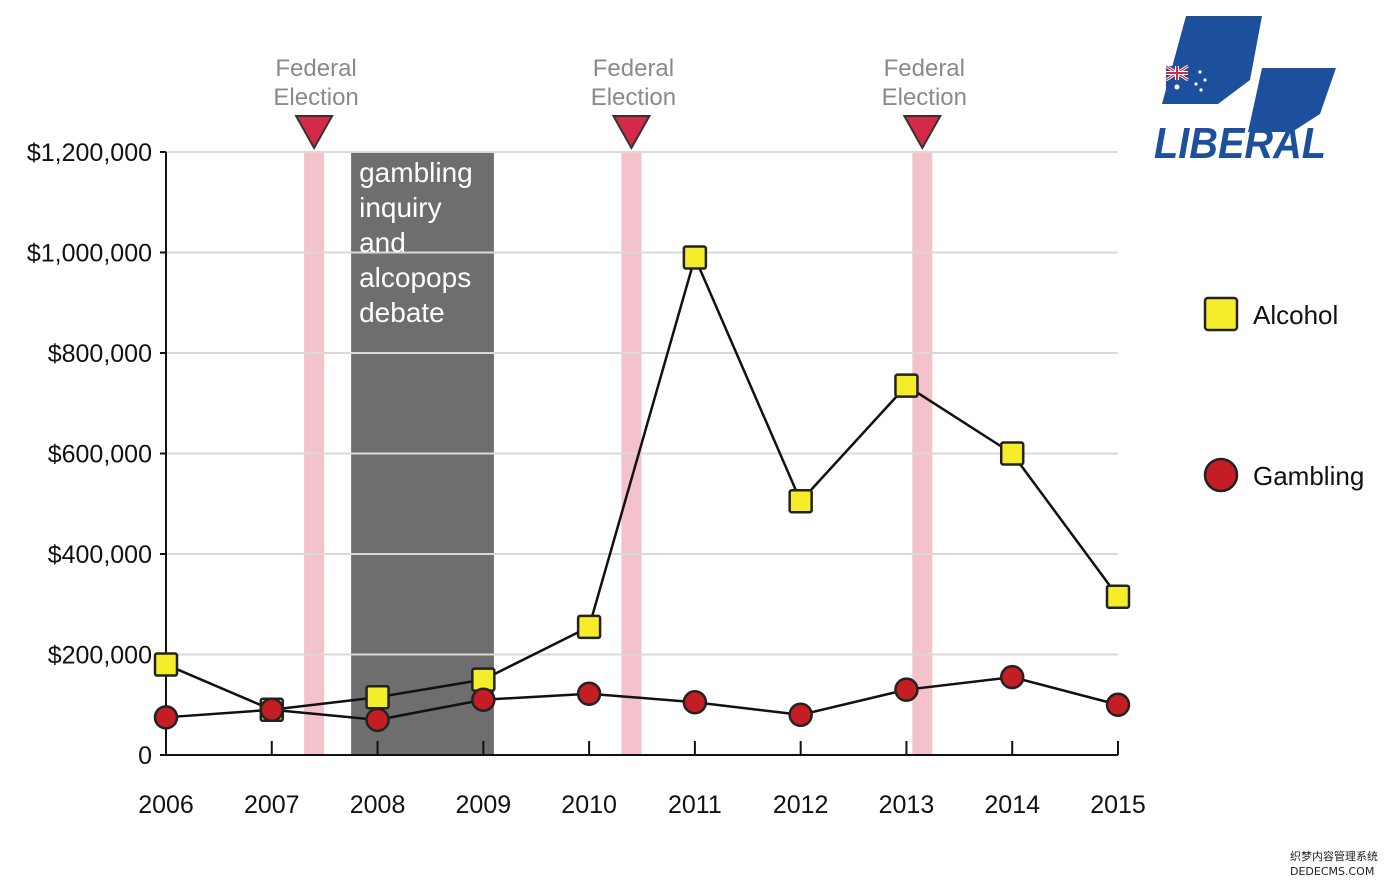  What do you see at coordinates (100, 555) in the screenshot?
I see `y-tick-label: $400,000` at bounding box center [100, 555].